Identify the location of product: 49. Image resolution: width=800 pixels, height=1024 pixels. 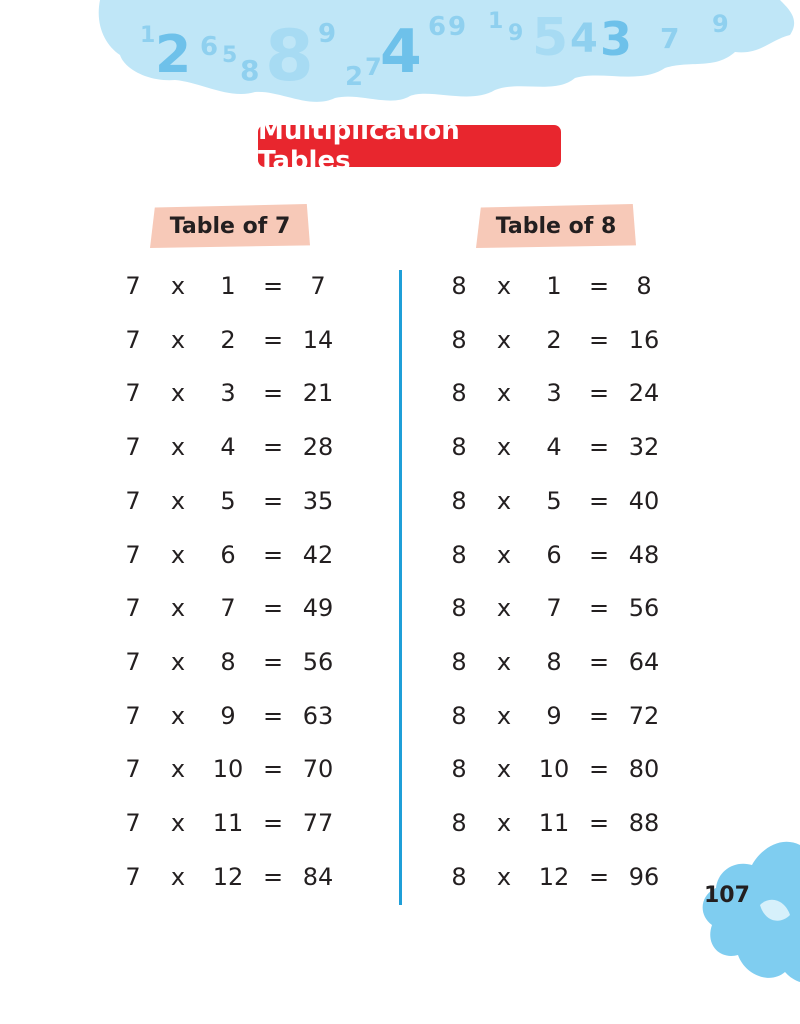
(318, 608).